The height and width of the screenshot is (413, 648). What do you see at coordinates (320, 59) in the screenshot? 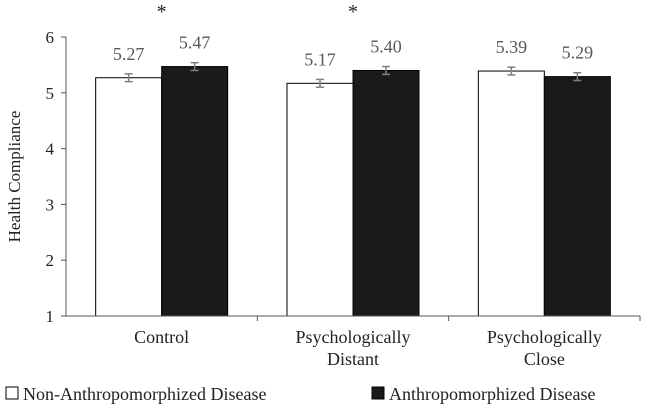
I see `data-label: 5.17` at bounding box center [320, 59].